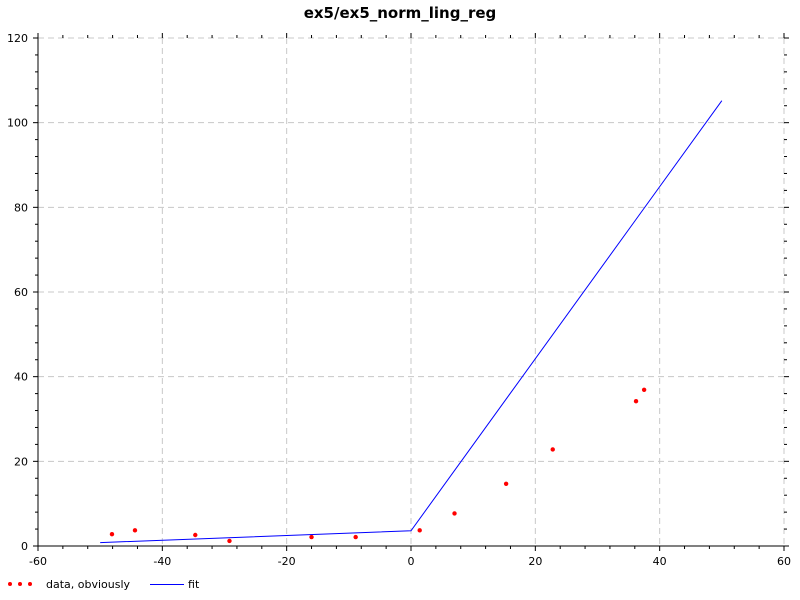  Describe the element at coordinates (88, 584) in the screenshot. I see `legend-label-data: data, obviously` at that location.